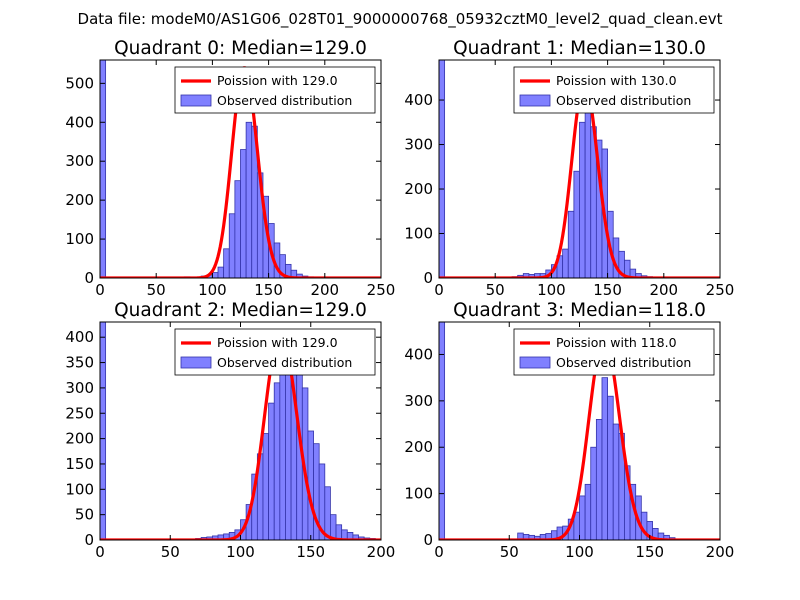 The height and width of the screenshot is (600, 800). I want to click on panel-title: Quadrant 0: Median=129.0, so click(240, 48).